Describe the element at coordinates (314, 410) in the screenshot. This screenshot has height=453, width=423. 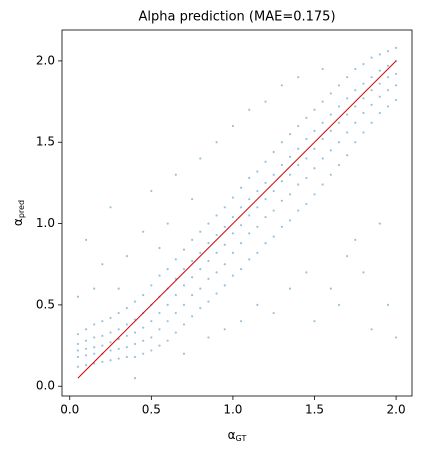
I see `x-tick-label: 1.5` at that location.